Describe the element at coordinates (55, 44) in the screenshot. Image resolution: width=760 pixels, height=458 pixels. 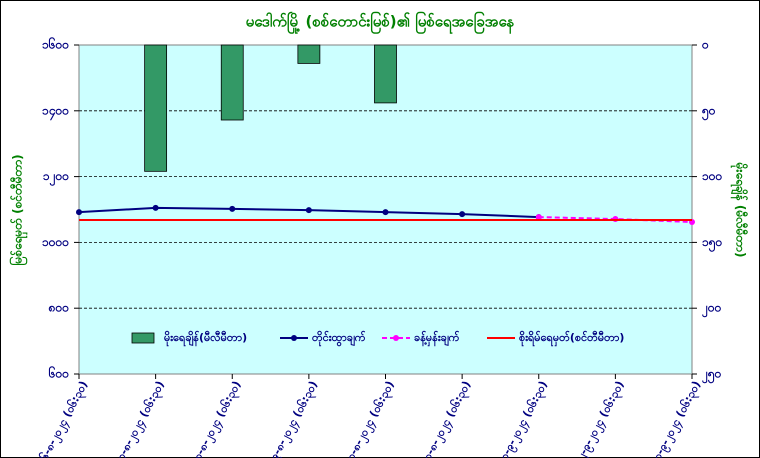
I see `y-tick-label: ၁၆၀၀` at that location.